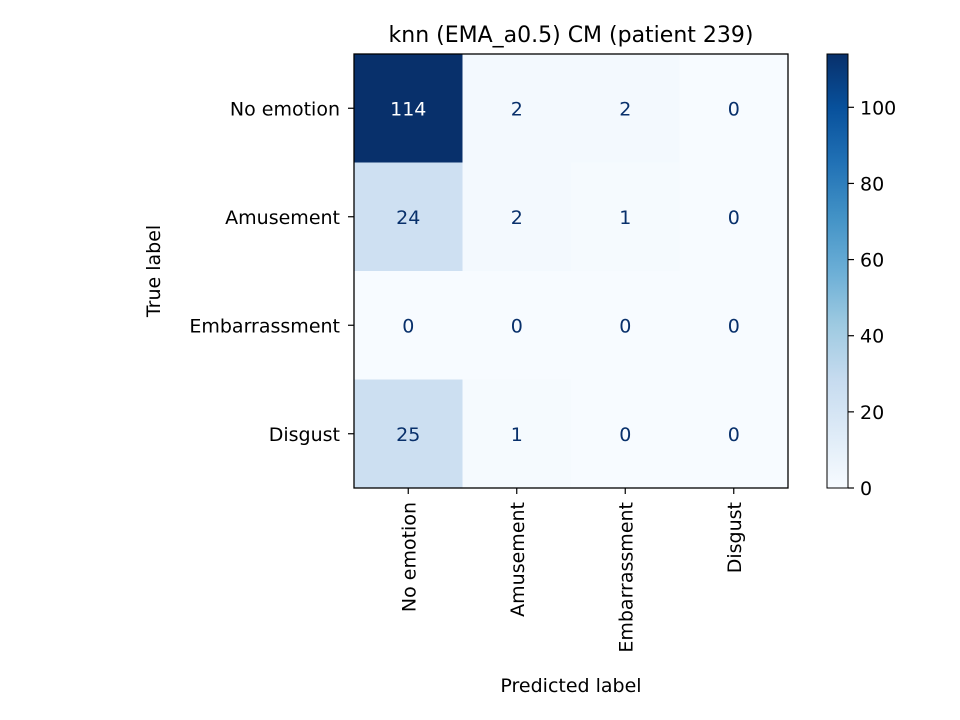 The height and width of the screenshot is (720, 960). I want to click on x-tick-label: Disgust, so click(735, 537).